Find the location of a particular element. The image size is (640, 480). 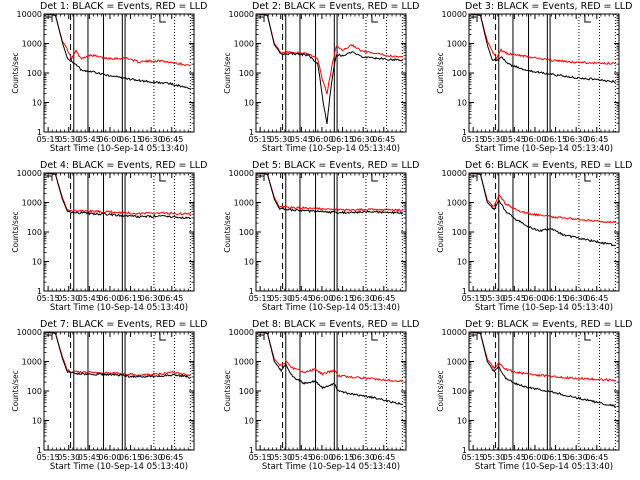

panel-title: Det 5: BLACK = Events, RED = LLD is located at coordinates (335, 165).